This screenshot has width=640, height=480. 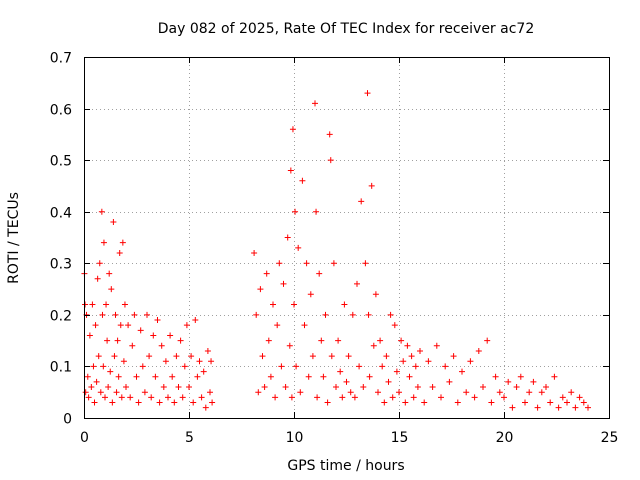 I want to click on x-axis-label: GPS time / hours, so click(x=345, y=466).